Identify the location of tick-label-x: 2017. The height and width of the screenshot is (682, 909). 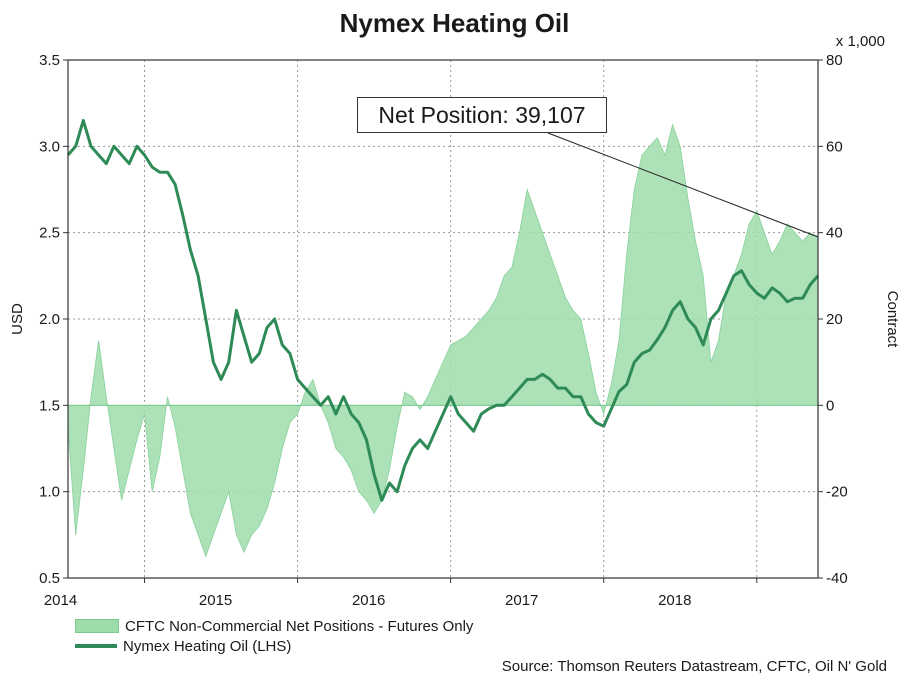
(521, 600).